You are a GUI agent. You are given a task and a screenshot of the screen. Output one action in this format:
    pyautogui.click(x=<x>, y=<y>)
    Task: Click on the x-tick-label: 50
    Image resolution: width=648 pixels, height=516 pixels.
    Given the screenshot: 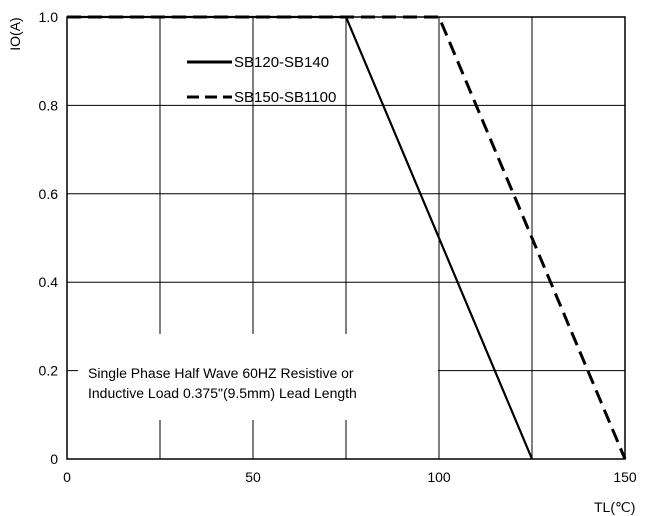 What is the action you would take?
    pyautogui.click(x=253, y=477)
    